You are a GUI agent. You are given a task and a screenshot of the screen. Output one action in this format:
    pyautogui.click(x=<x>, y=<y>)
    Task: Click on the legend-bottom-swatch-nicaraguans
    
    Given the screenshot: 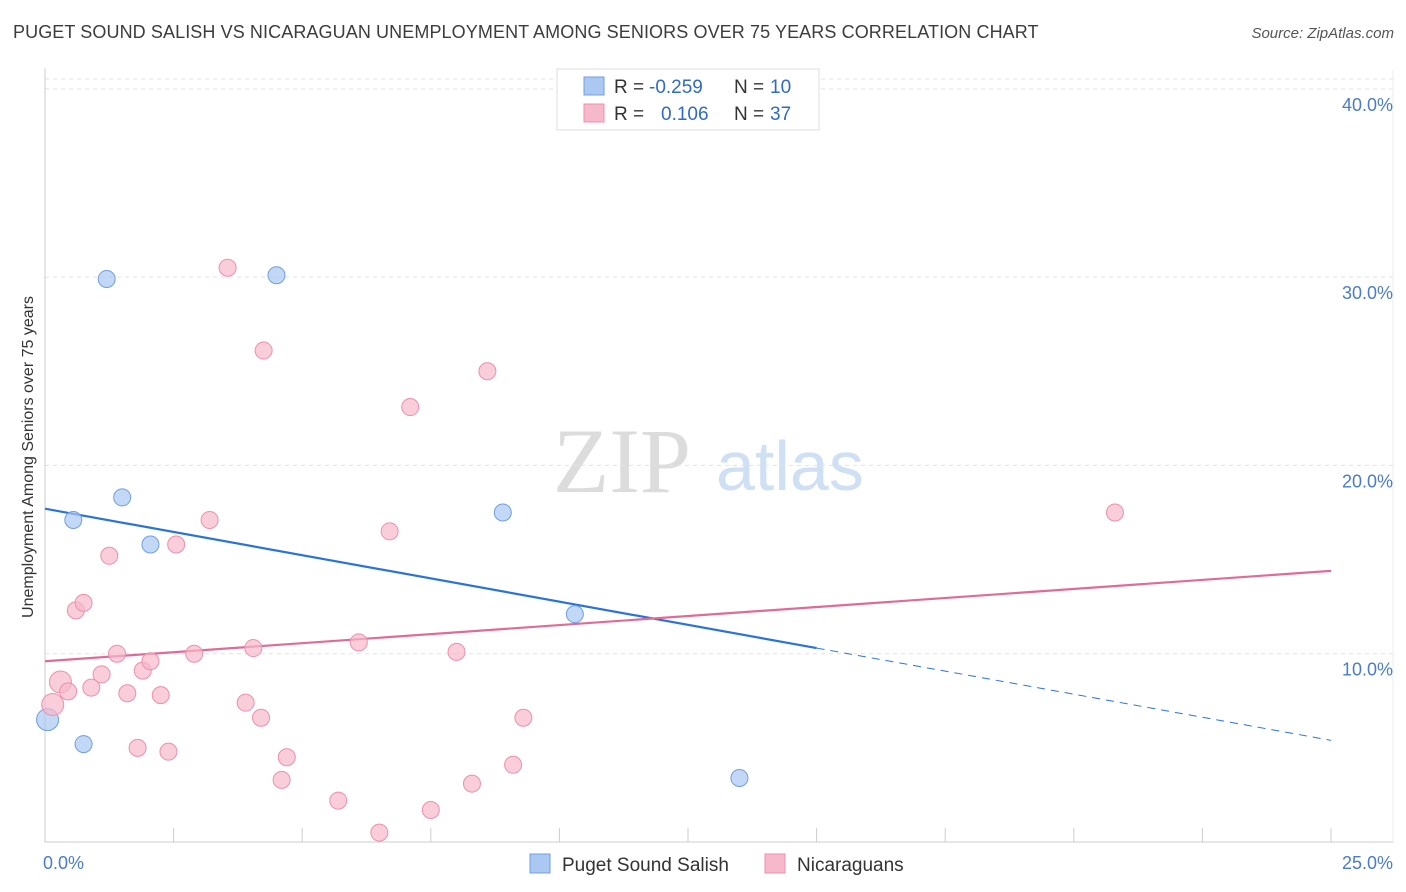 What is the action you would take?
    pyautogui.click(x=775, y=863)
    